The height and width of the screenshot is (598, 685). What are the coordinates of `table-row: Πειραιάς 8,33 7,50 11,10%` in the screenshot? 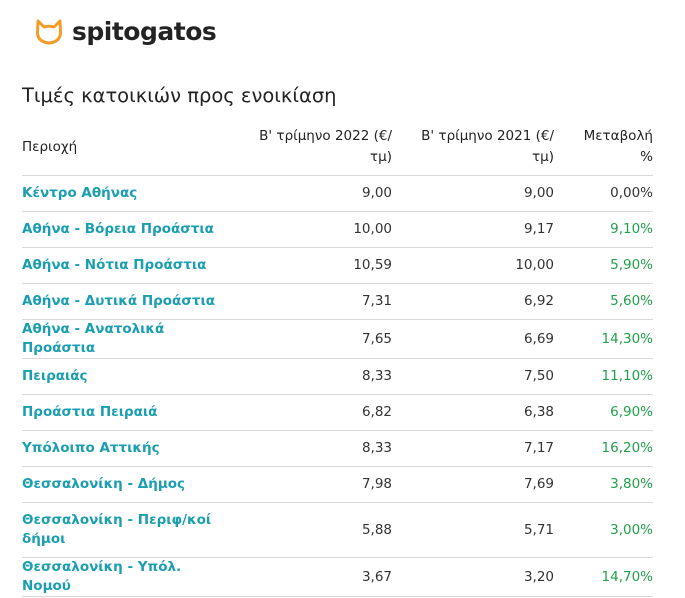 It's located at (337, 376).